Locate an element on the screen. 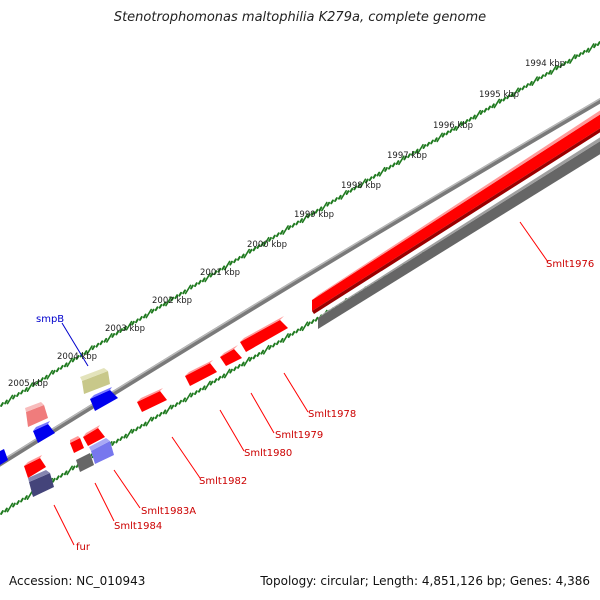 This screenshot has height=600, width=600. gene-label: Smlt1982 is located at coordinates (223, 481).